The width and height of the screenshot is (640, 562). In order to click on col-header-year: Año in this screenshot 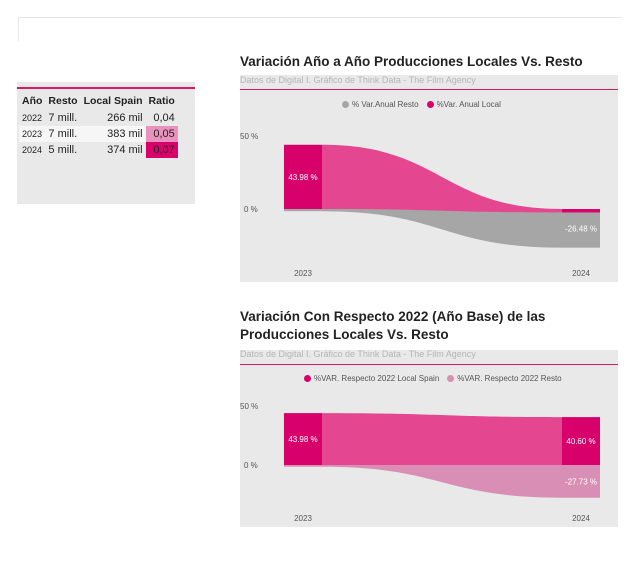, I will do `click(32, 101)`.